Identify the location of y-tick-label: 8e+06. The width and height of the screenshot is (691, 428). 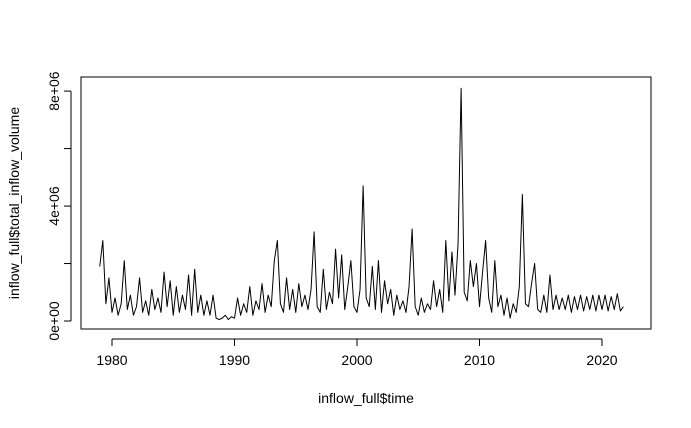
(54, 91).